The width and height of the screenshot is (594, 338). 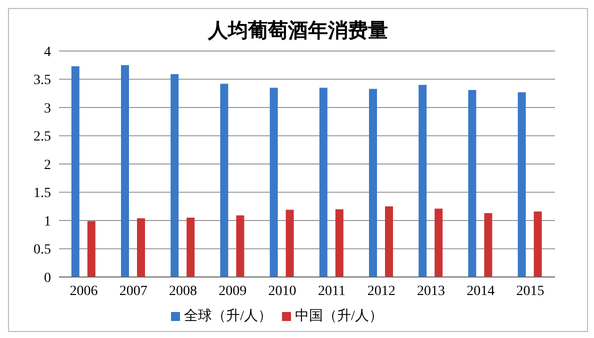 I want to click on y-tick-label: 4, so click(x=47, y=52).